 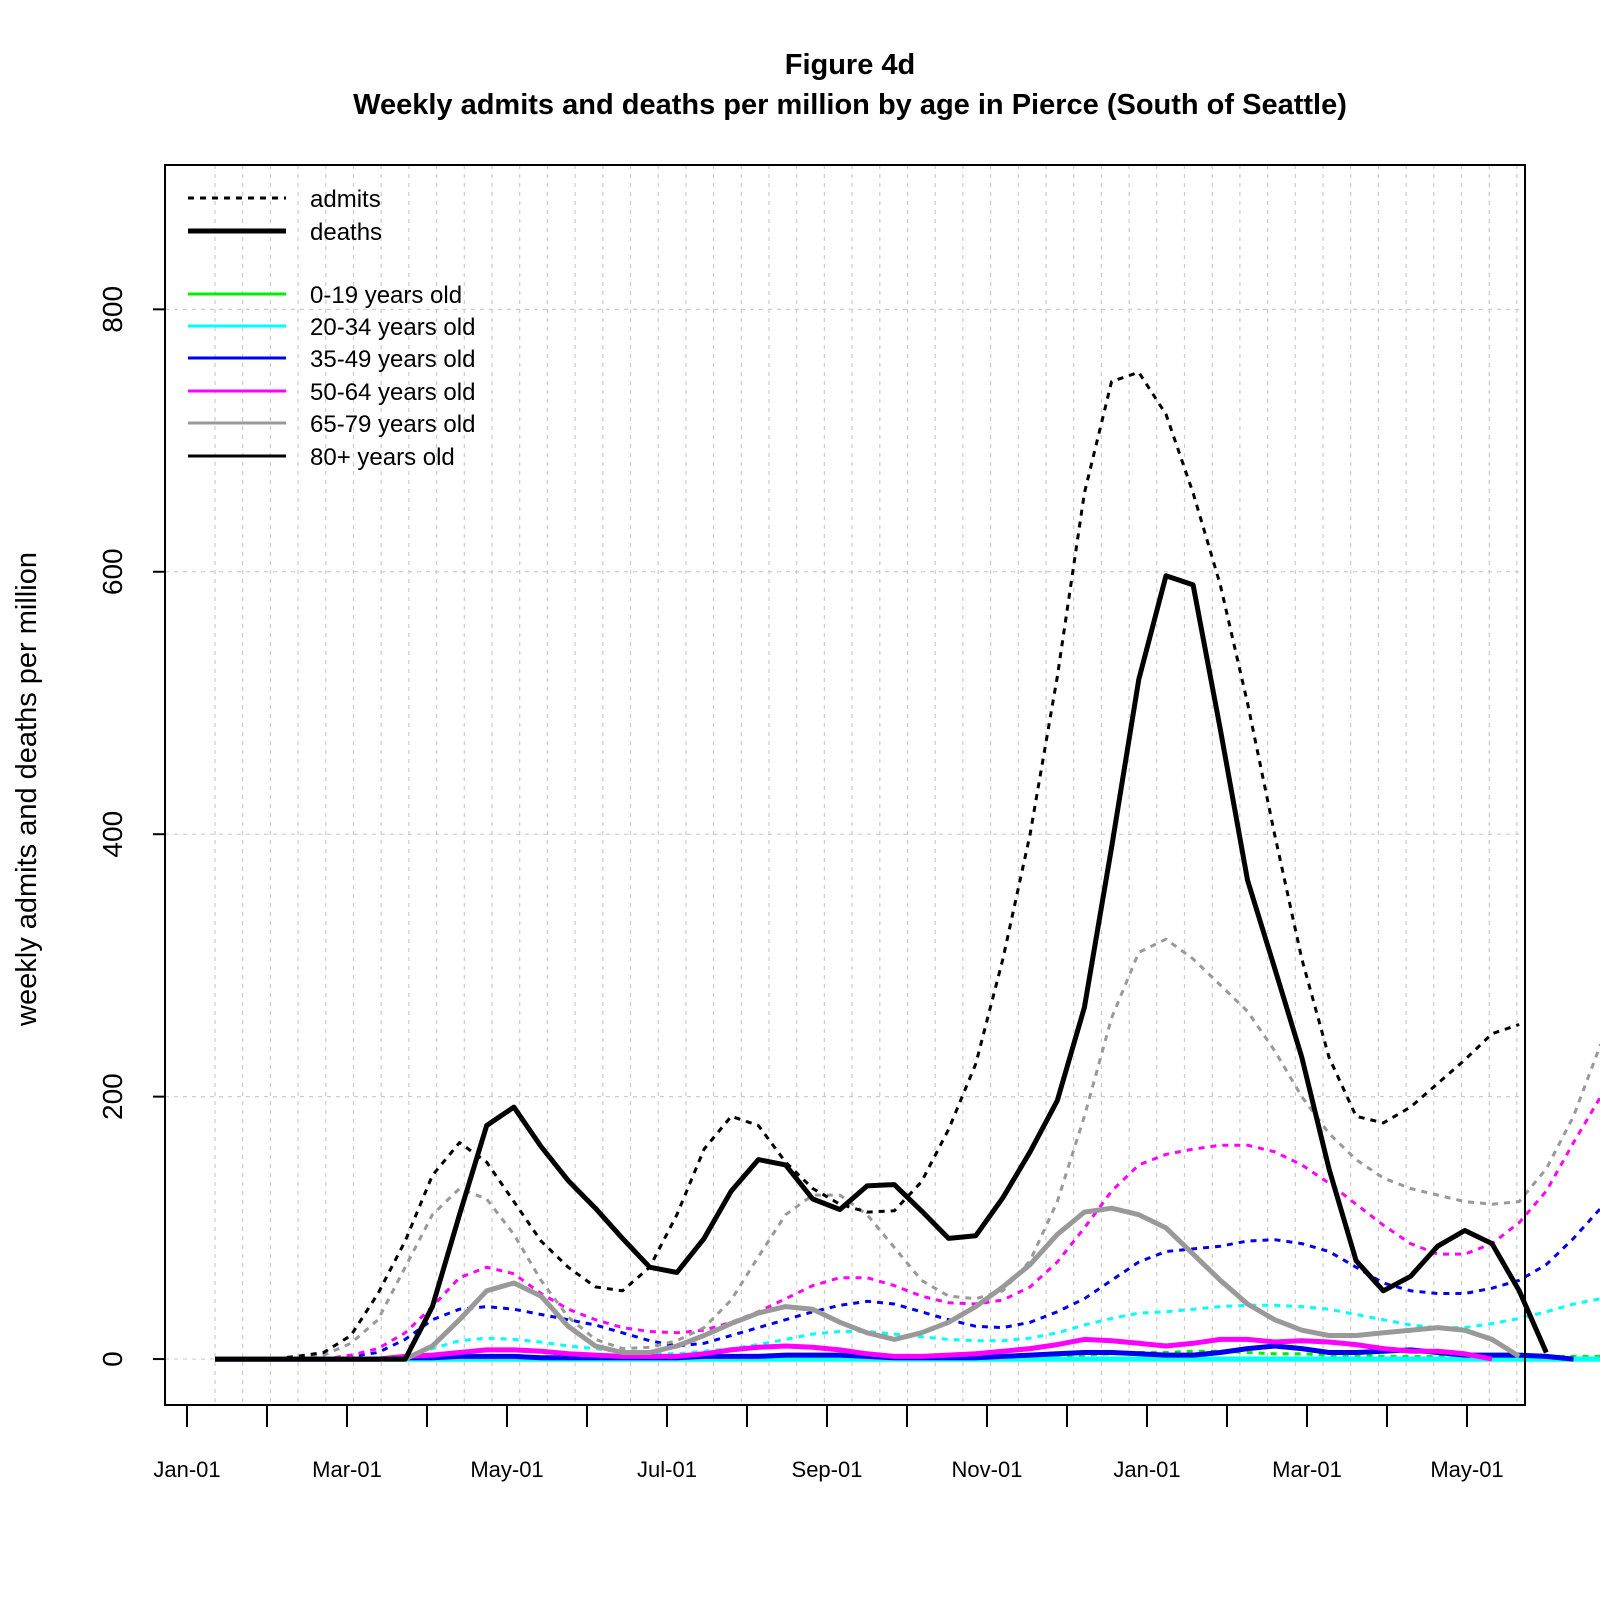 I want to click on legend-label-age-80plus: 80+ years old, so click(x=382, y=457).